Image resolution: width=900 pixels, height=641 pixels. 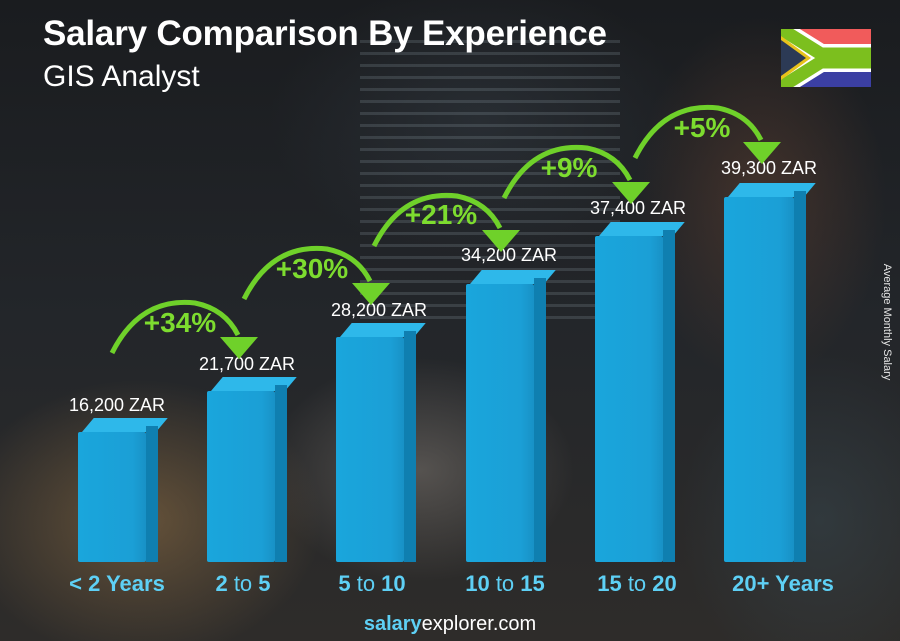 What do you see at coordinates (637, 583) in the screenshot?
I see `category-label: 15 to 20` at bounding box center [637, 583].